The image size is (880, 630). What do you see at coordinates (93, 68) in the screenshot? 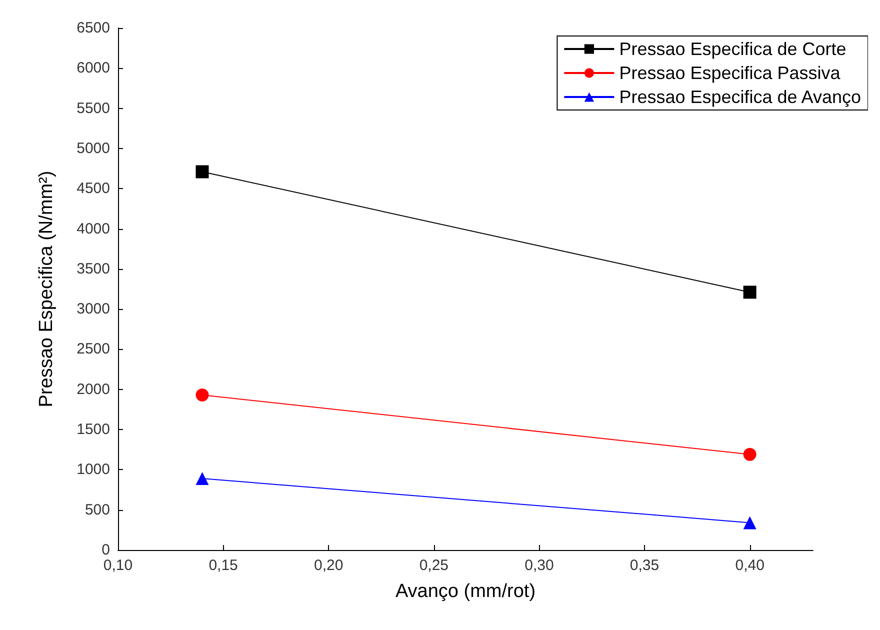
I see `y-tick-label: 6000` at bounding box center [93, 68].